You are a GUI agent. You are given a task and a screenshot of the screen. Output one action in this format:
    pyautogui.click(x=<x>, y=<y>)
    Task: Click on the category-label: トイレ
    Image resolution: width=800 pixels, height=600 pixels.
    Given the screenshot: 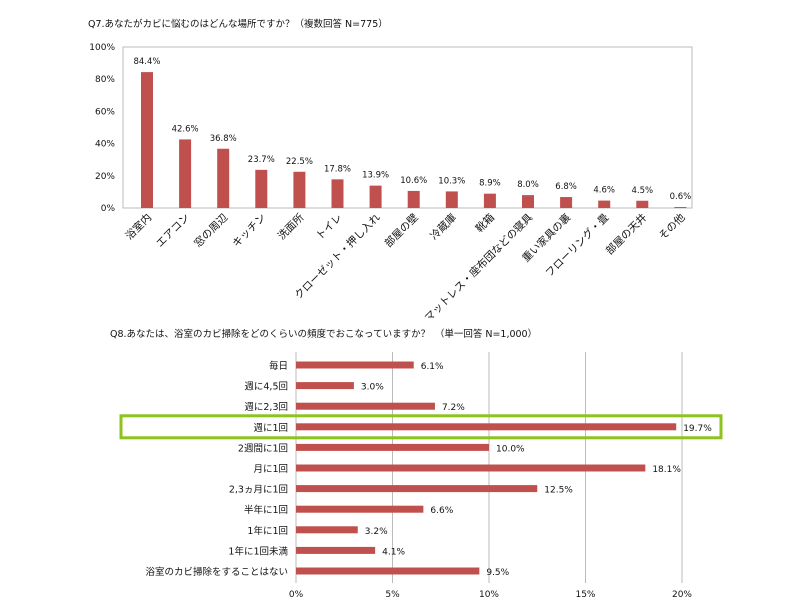 What is the action you would take?
    pyautogui.click(x=329, y=227)
    